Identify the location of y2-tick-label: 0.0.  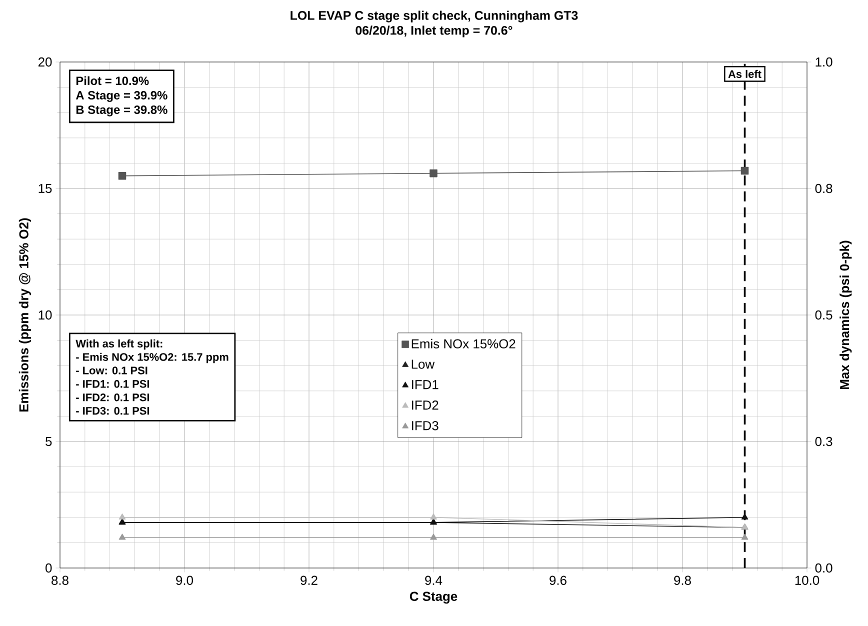
(823, 568).